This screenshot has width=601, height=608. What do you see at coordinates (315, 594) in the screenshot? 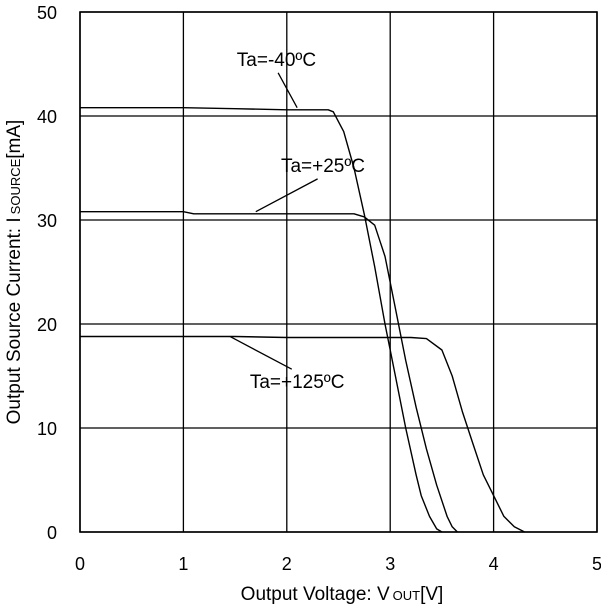
I see `x-axis-title-main: Output Voltage: V` at bounding box center [315, 594].